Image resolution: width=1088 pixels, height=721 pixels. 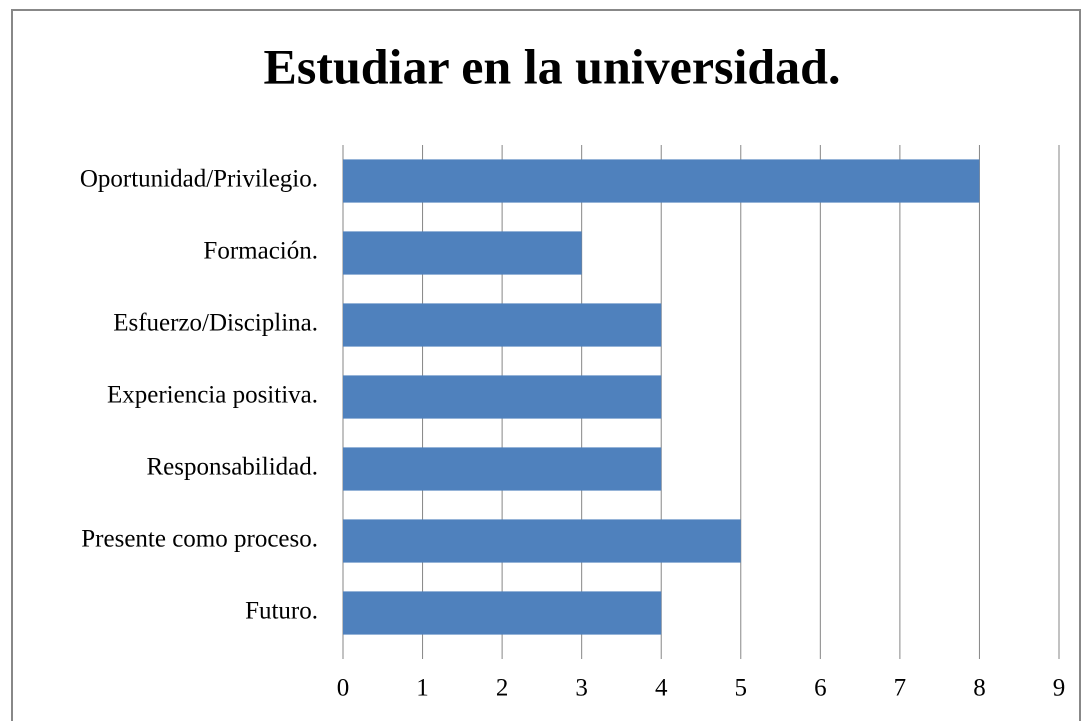 What do you see at coordinates (820, 688) in the screenshot?
I see `x-tick-label: 6` at bounding box center [820, 688].